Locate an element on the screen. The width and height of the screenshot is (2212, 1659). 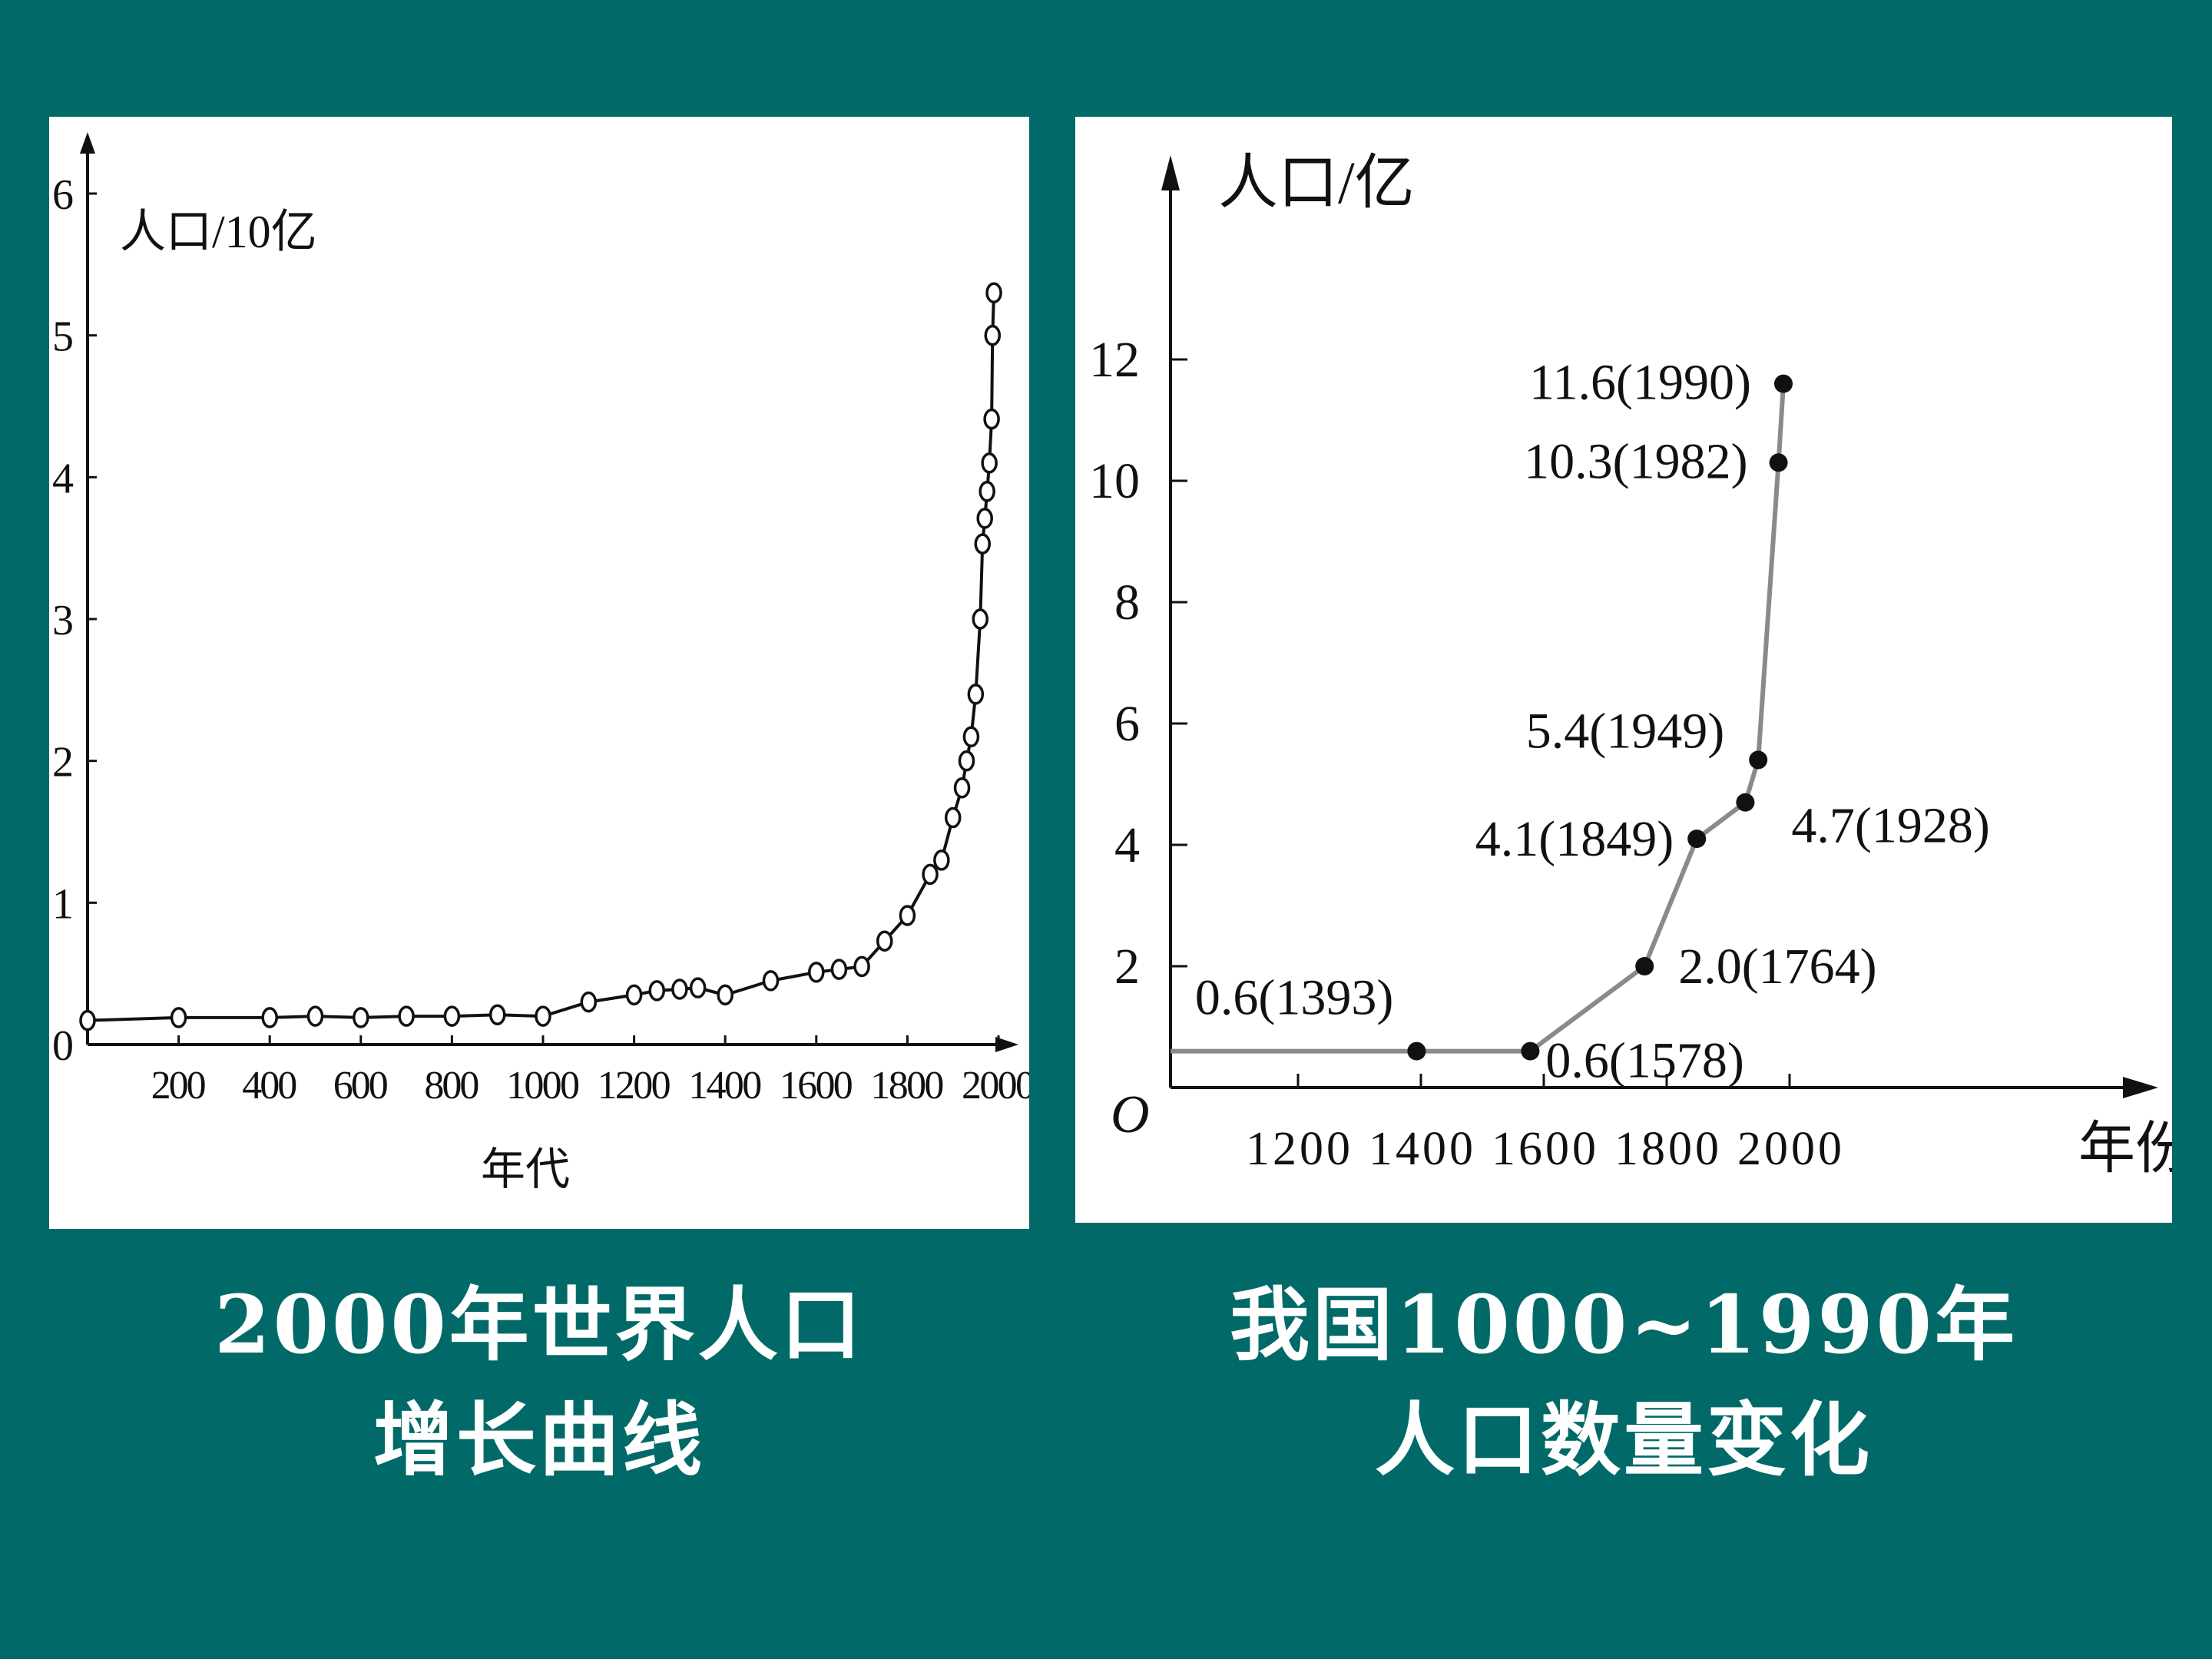
y-tick-label: 0 is located at coordinates (63, 1046).